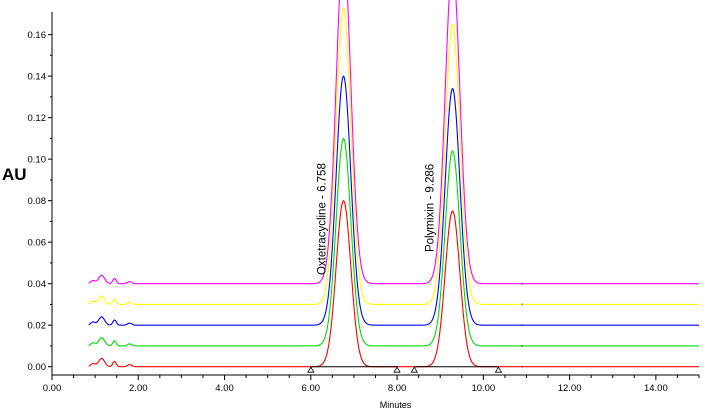  What do you see at coordinates (415, 327) in the screenshot?
I see `integration-markers` at bounding box center [415, 327].